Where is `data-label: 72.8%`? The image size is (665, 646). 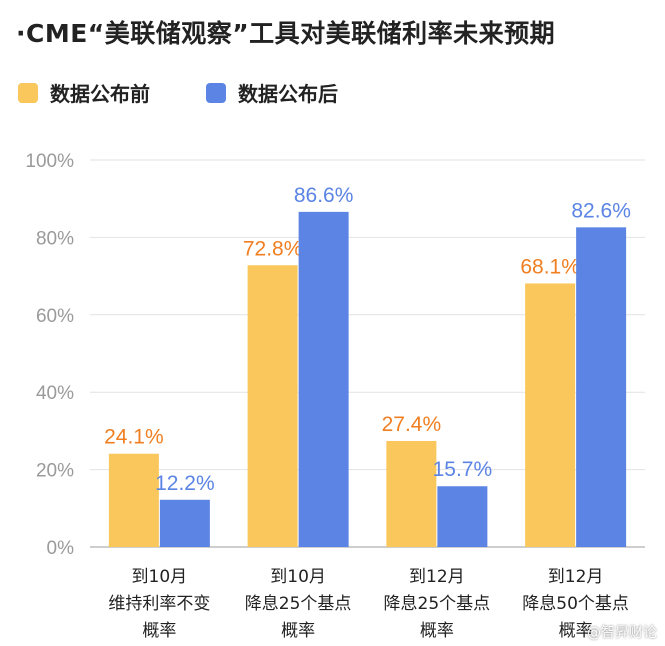 data-label: 72.8% is located at coordinates (273, 248).